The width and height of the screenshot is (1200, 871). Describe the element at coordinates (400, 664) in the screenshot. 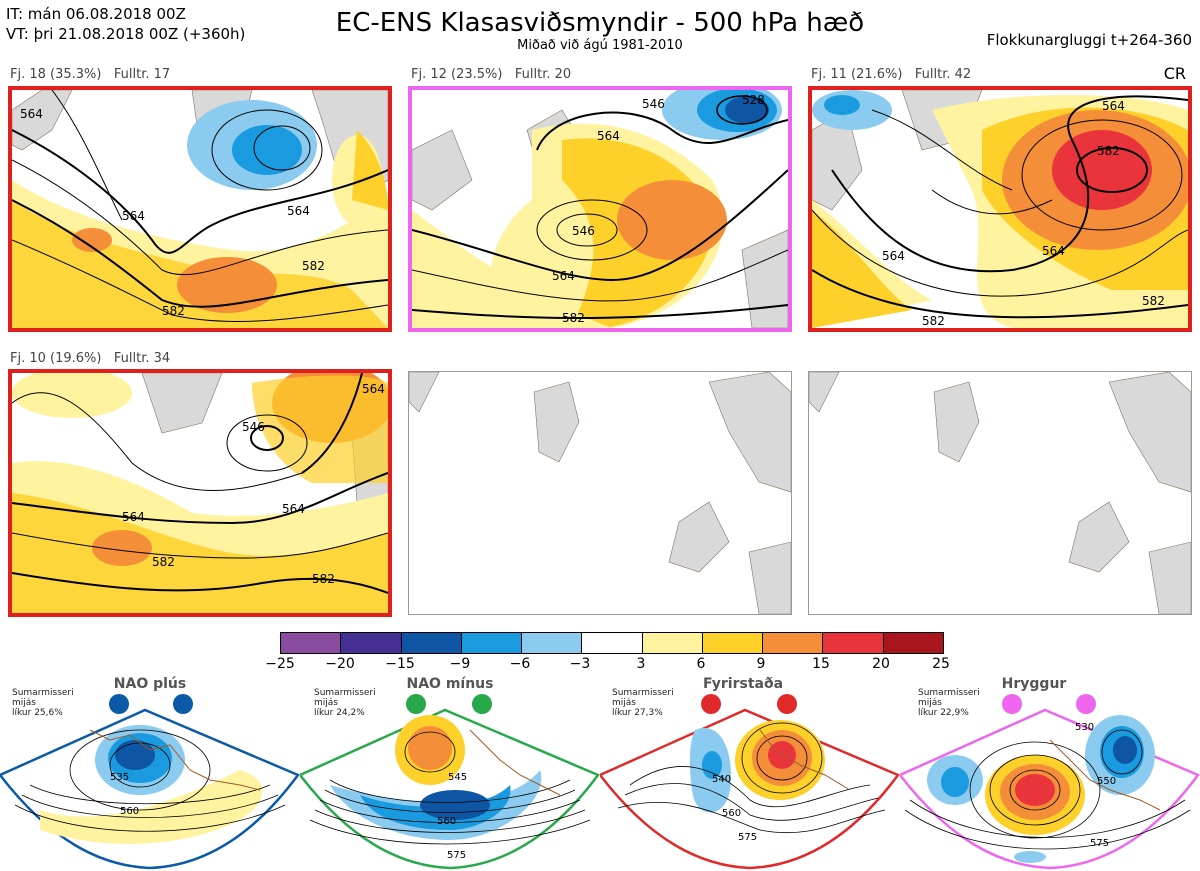

I see `colorbar-tick: −15` at that location.